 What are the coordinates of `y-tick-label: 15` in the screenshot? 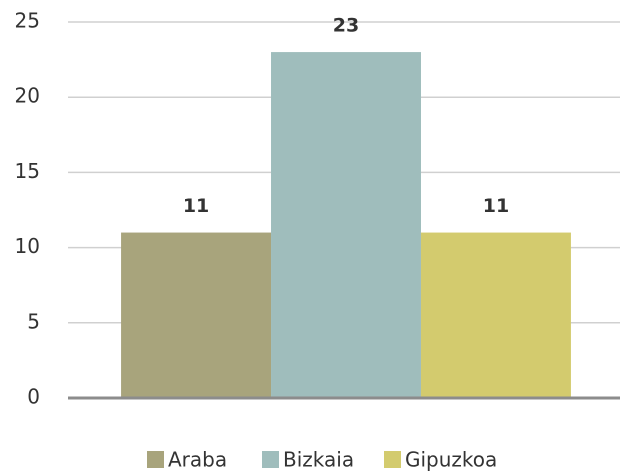 It's located at (27, 171).